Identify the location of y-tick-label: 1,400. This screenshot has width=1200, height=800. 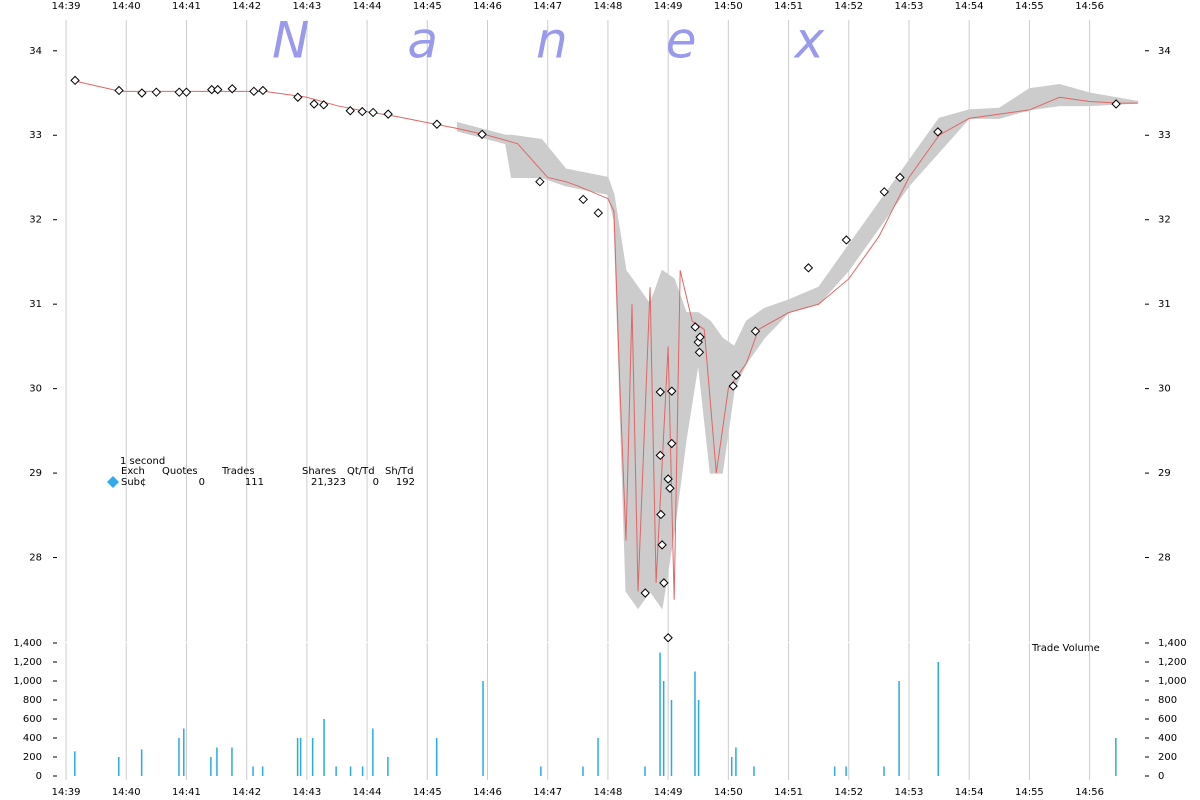
(27, 643).